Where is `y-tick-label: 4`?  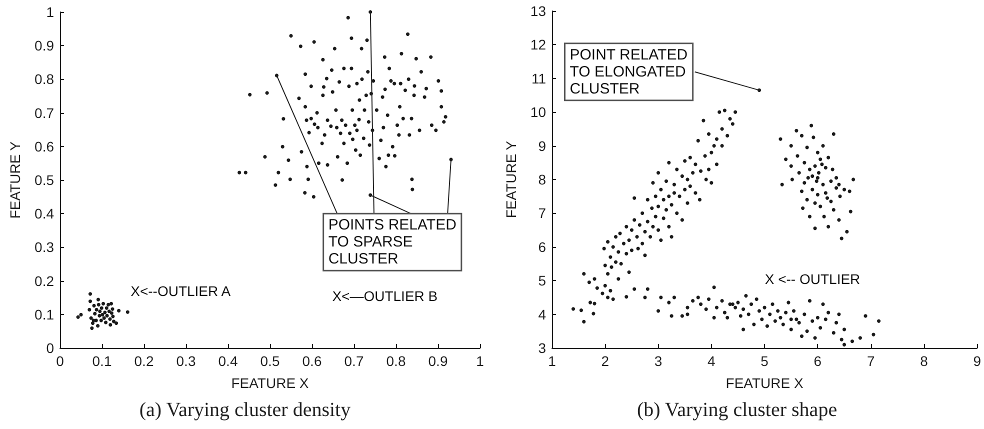 y-tick-label: 4 is located at coordinates (542, 314).